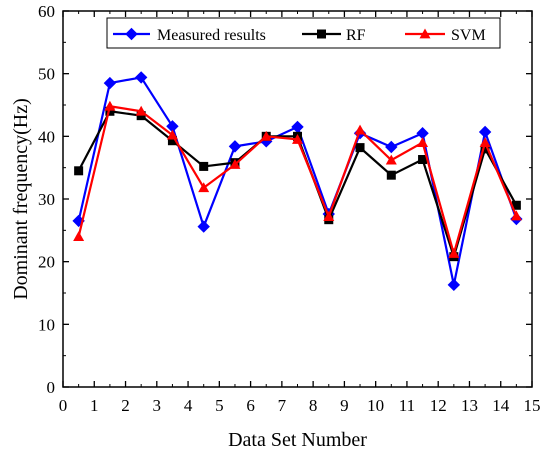 The image size is (550, 459). What do you see at coordinates (407, 405) in the screenshot?
I see `x-tick-label: 11` at bounding box center [407, 405].